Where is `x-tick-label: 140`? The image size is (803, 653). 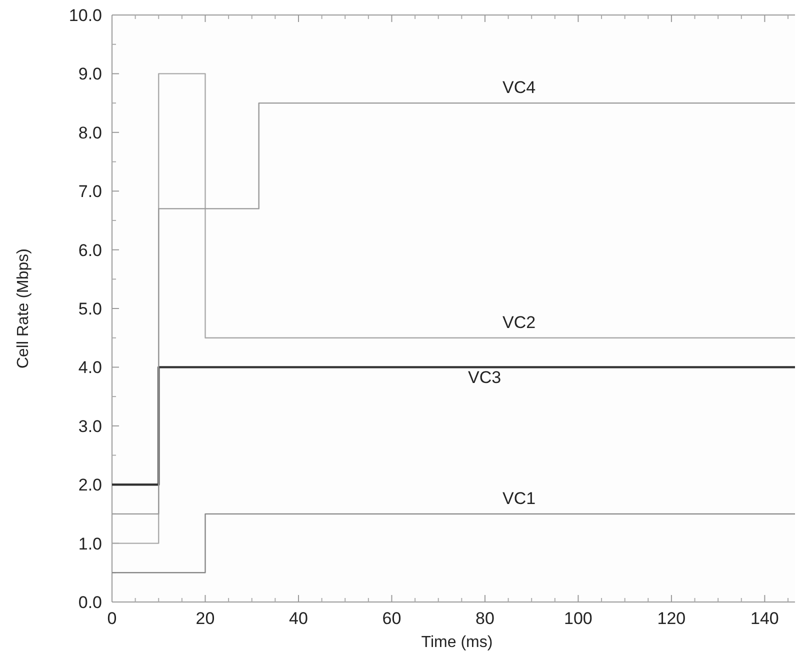
x-tick-label: 140 is located at coordinates (764, 618).